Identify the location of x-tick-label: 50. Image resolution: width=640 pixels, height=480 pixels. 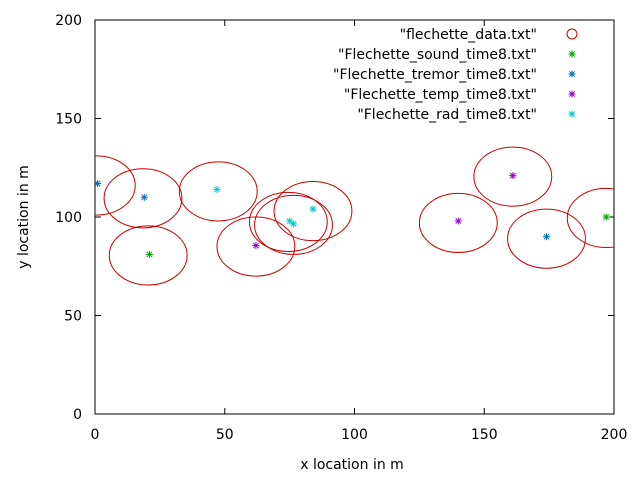
(225, 435).